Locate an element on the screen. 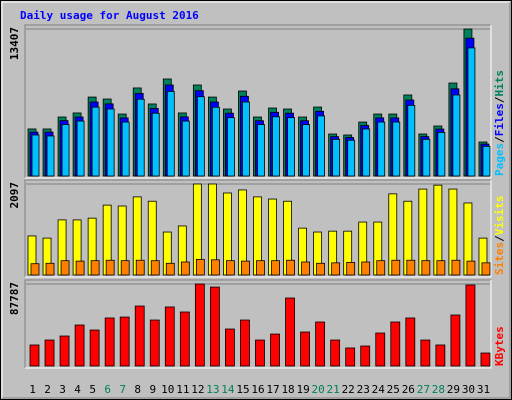  legend-entry: Files is located at coordinates (499, 119).